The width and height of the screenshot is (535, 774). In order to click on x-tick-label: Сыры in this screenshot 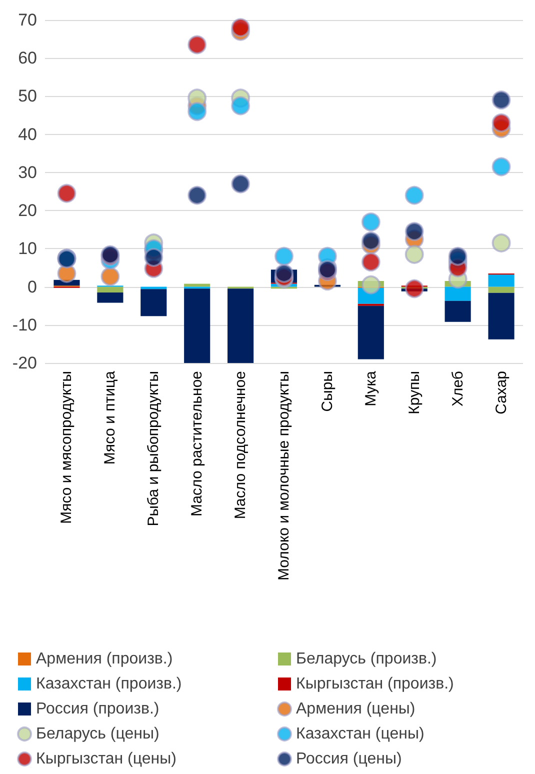, I will do `click(327, 391)`.